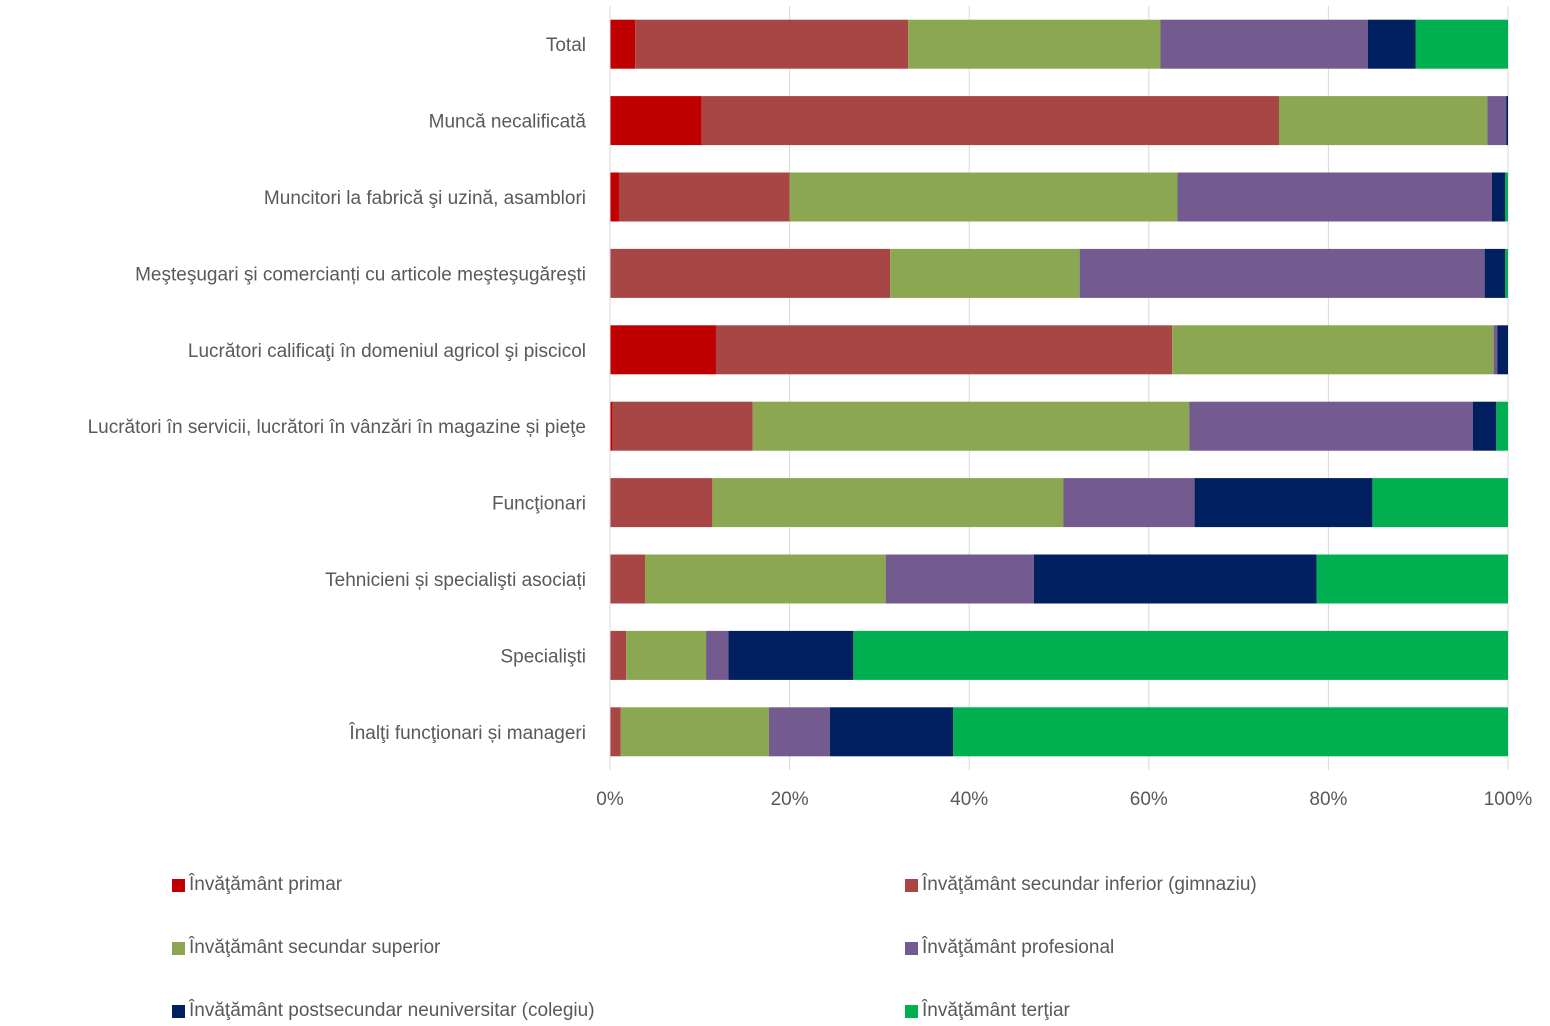 Image resolution: width=1550 pixels, height=1026 pixels. Describe the element at coordinates (1149, 799) in the screenshot. I see `x-tick-label: 60%` at that location.